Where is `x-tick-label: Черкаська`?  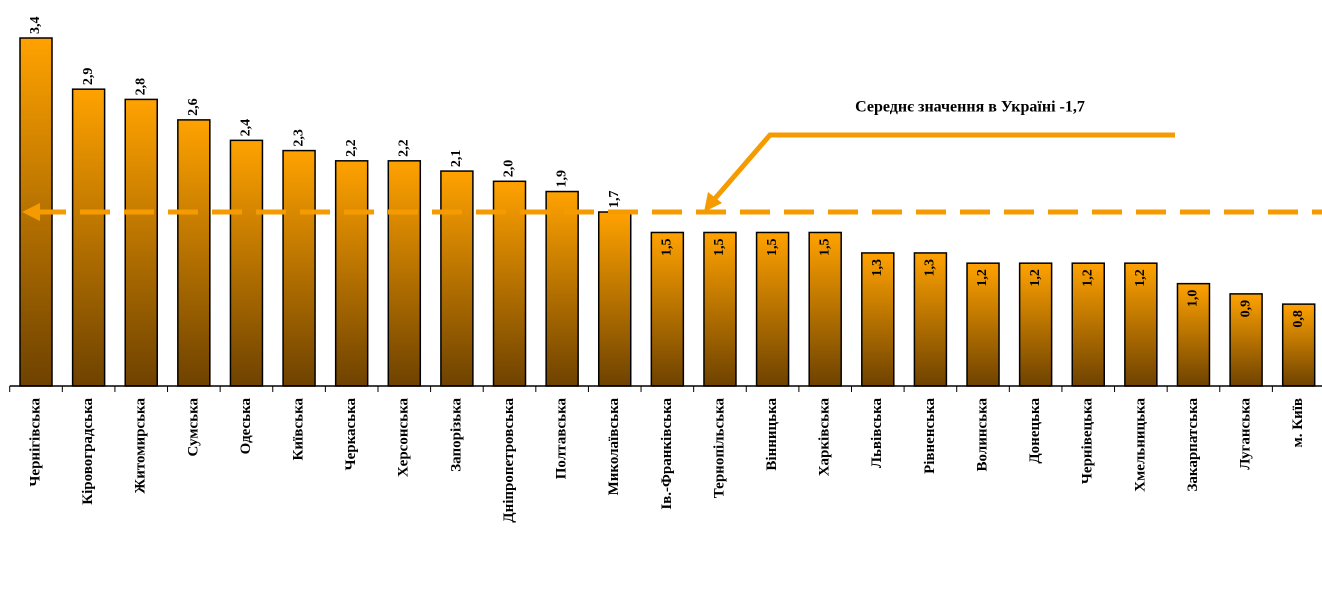
x-tick-label: Черкаська is located at coordinates (351, 434).